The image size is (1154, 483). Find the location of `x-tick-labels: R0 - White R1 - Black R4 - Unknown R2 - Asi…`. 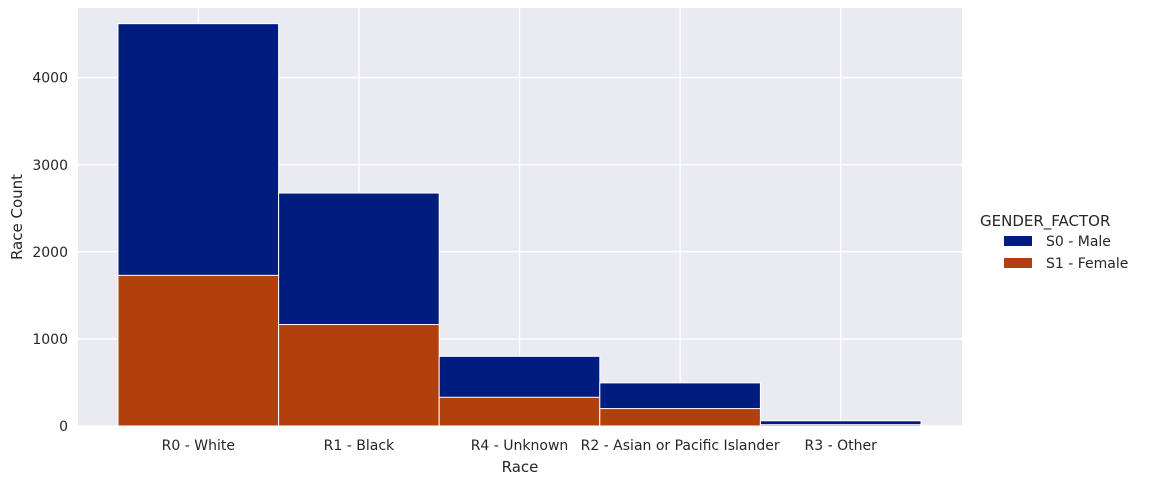

x-tick-labels: R0 - White R1 - Black R4 - Unknown R2 - Asi… is located at coordinates (519, 446).